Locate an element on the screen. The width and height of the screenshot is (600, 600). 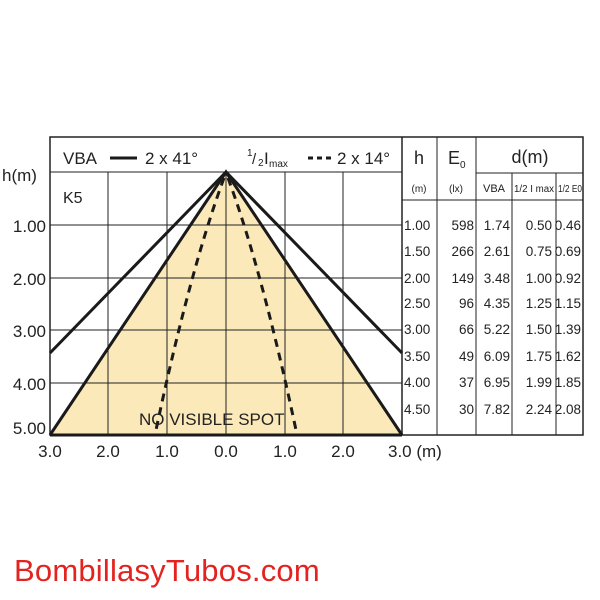
table-cell: 598 is located at coordinates (462, 225).